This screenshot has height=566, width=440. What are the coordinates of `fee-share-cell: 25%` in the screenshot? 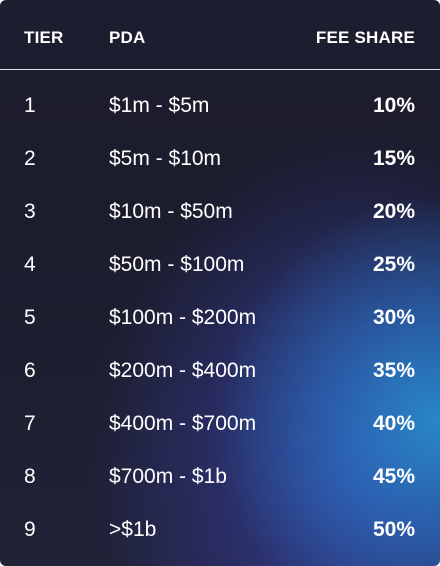 It's located at (393, 264).